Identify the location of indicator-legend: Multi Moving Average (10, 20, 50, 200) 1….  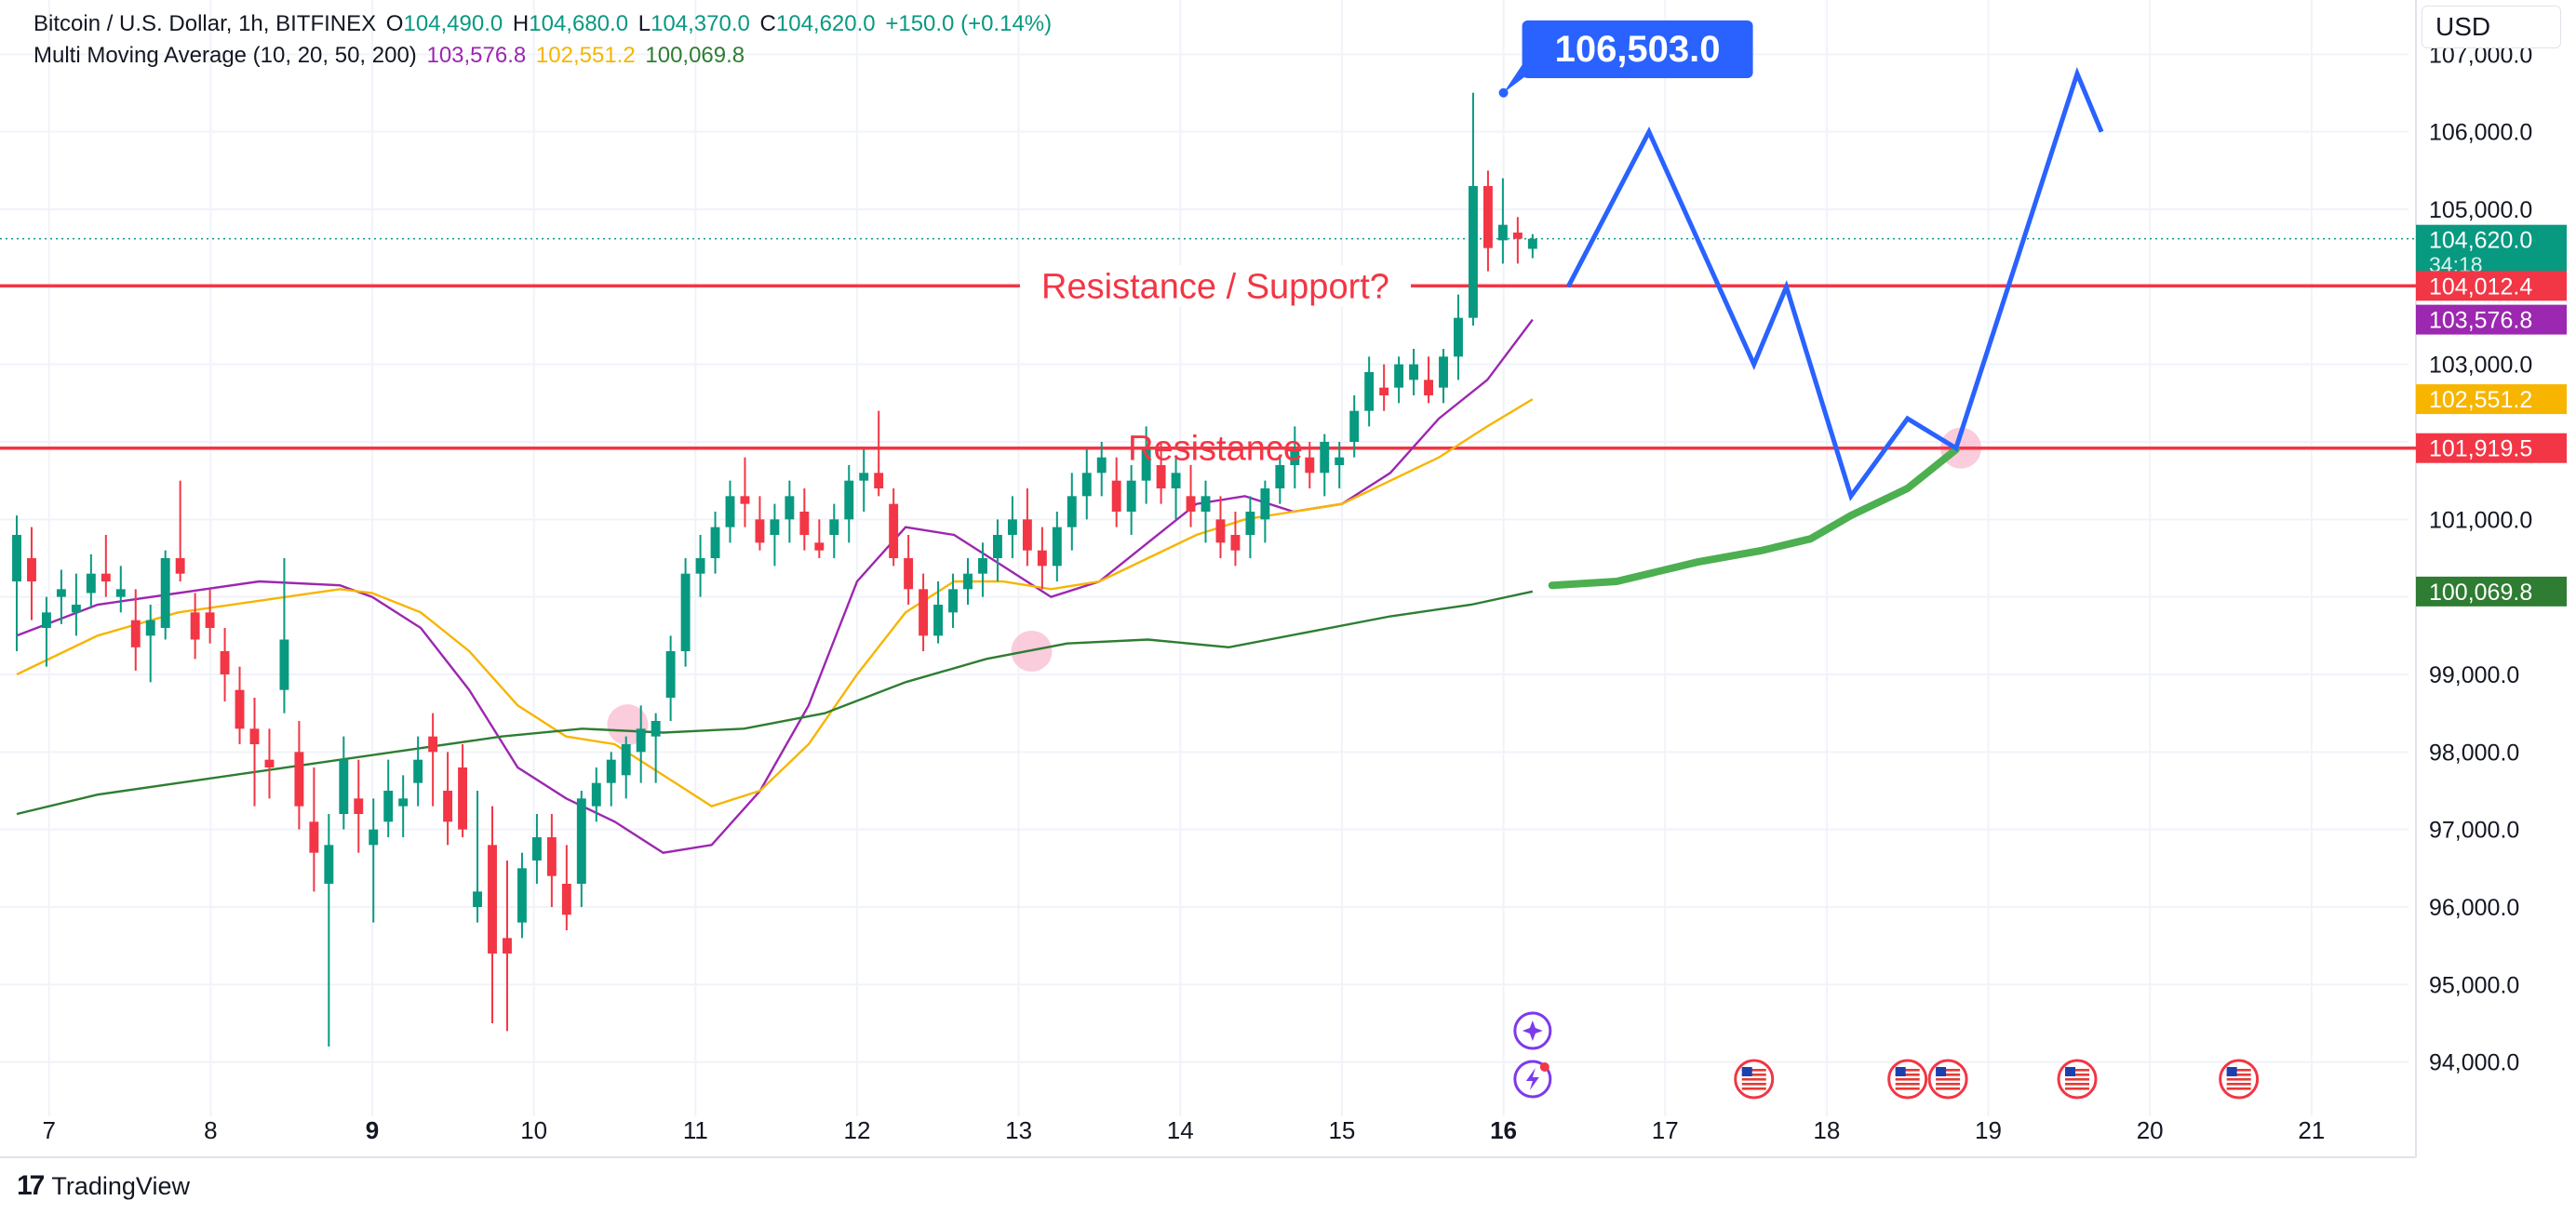
(391, 56).